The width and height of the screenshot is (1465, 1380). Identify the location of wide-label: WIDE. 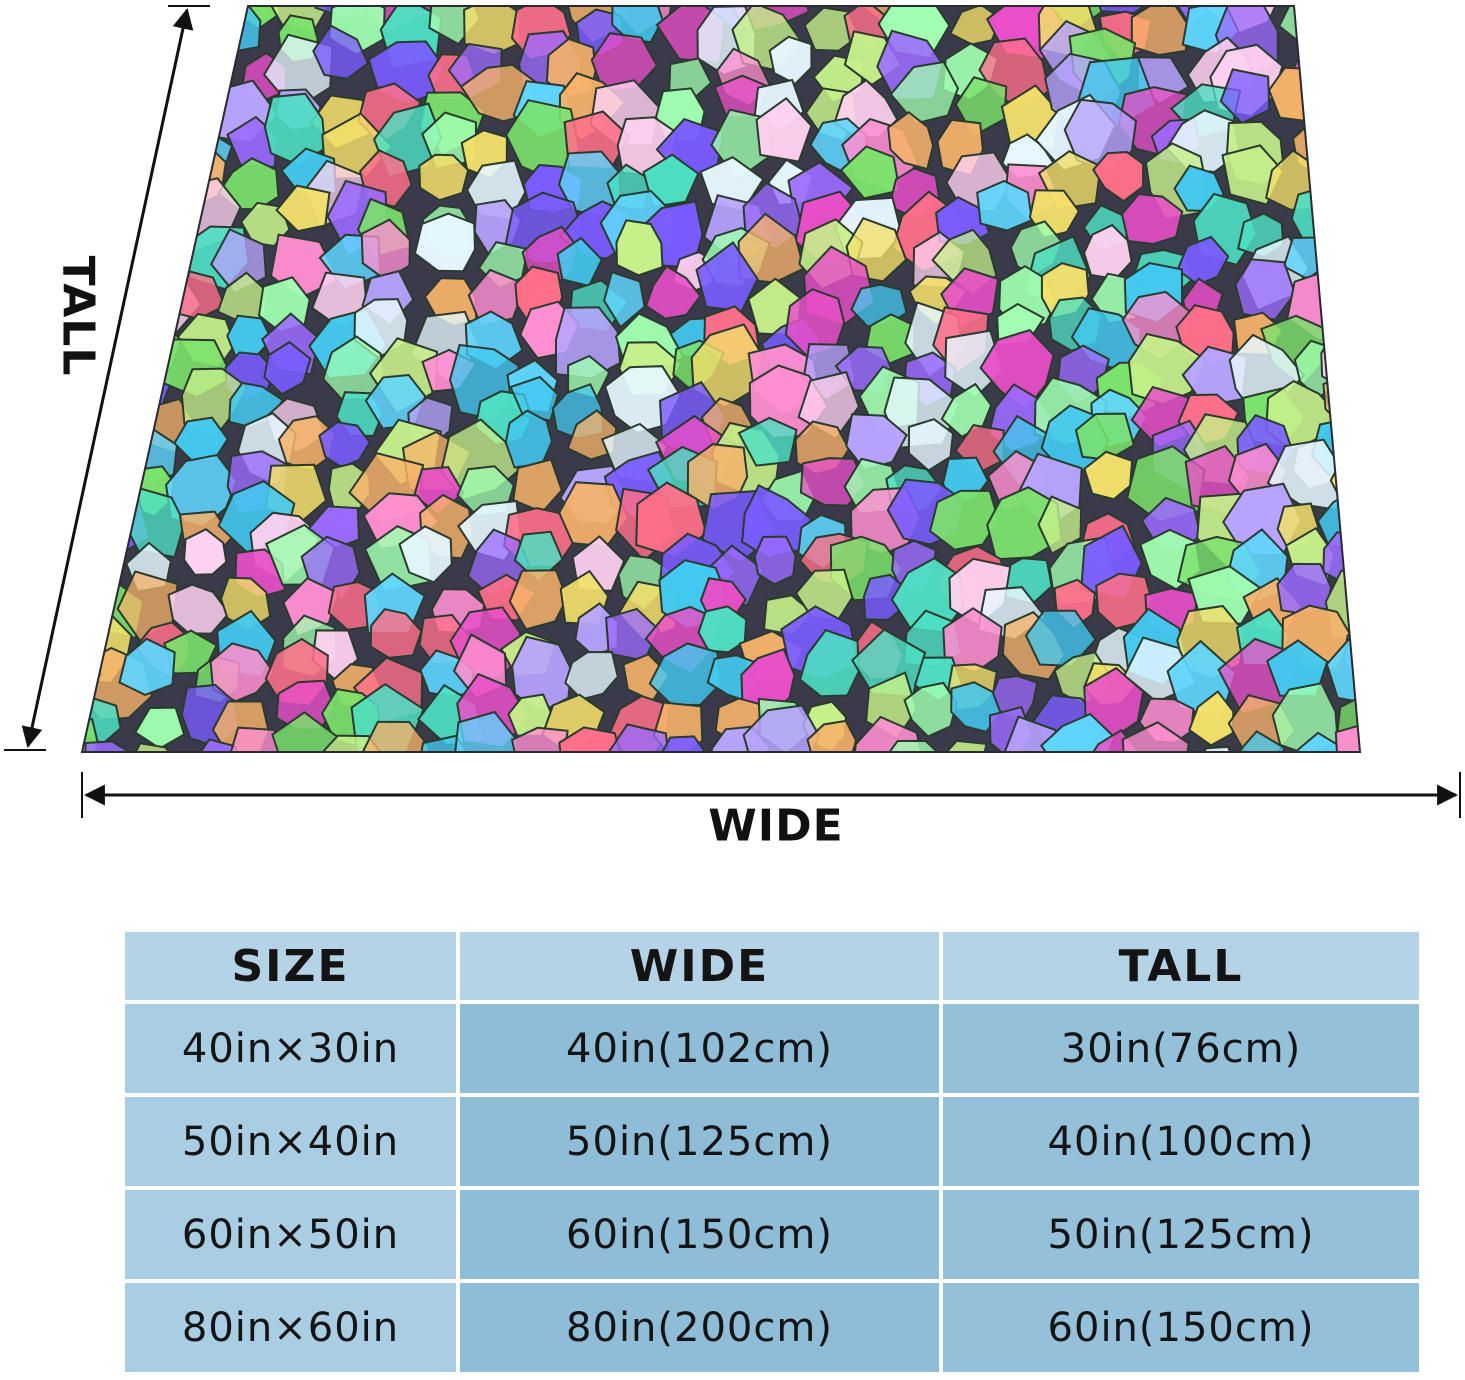
(776, 826).